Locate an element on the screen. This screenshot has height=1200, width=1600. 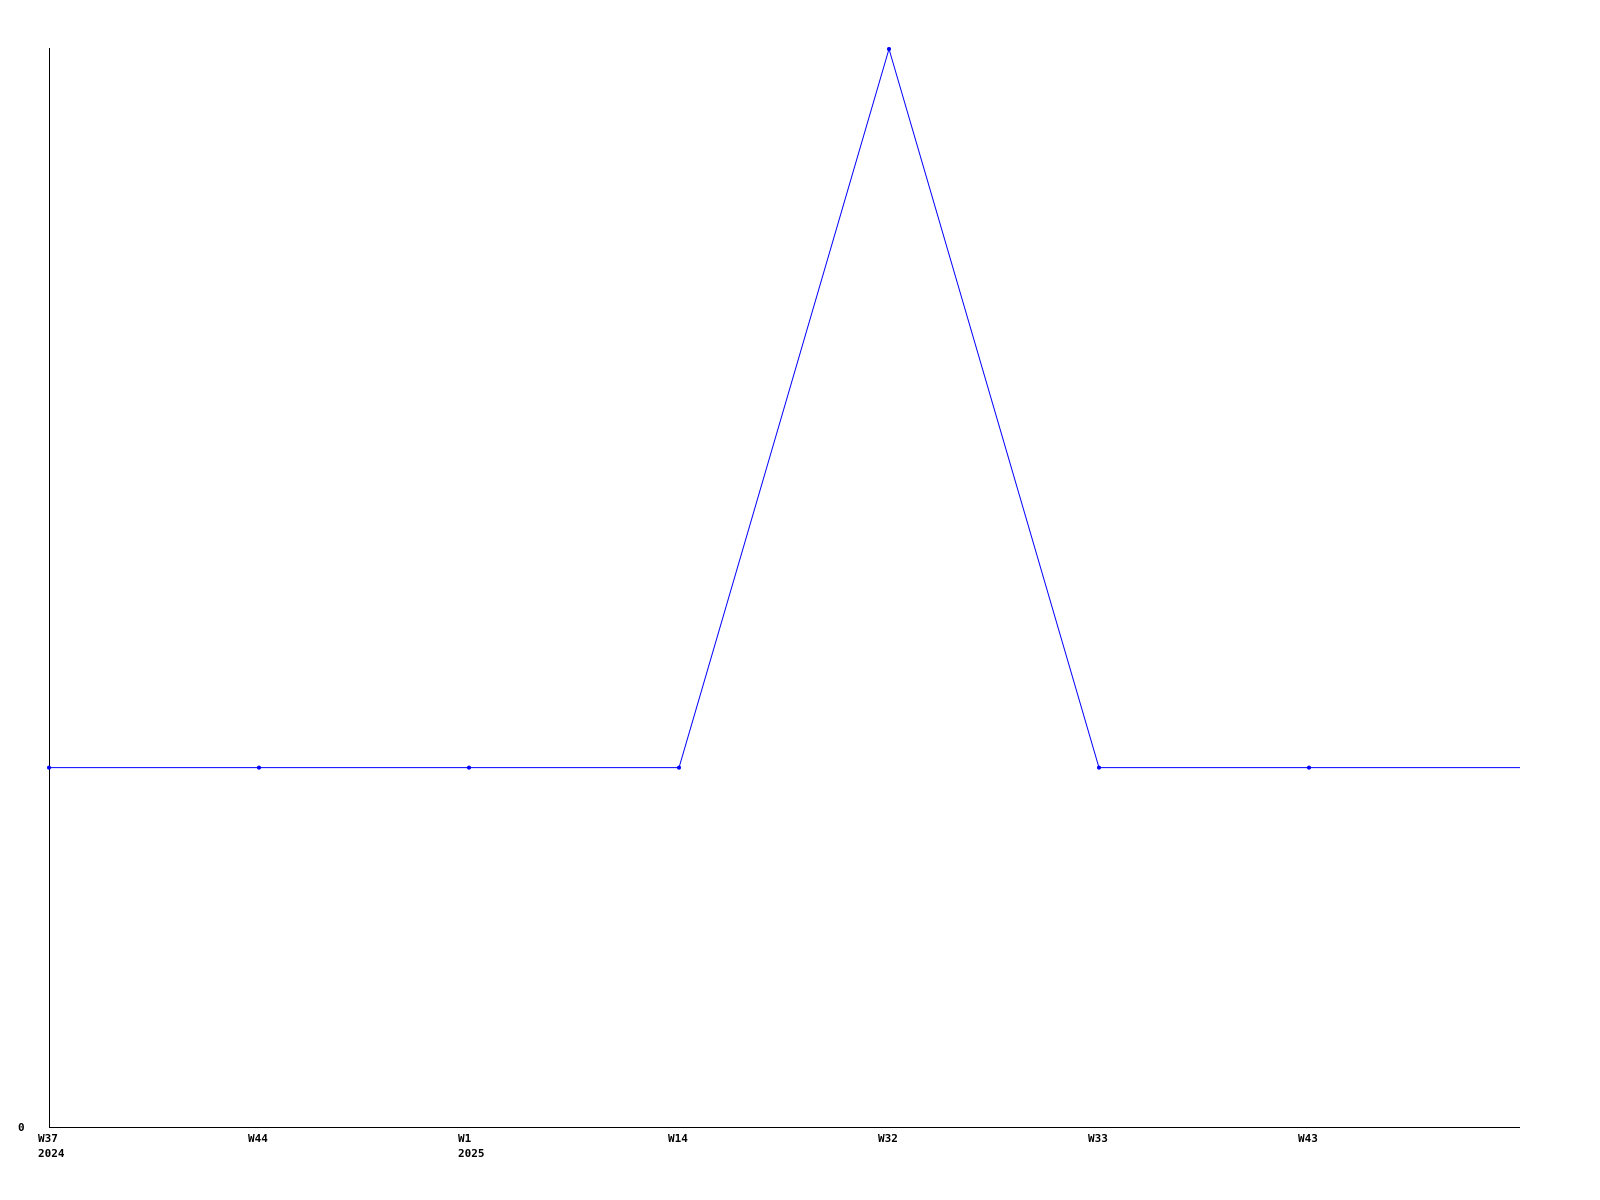
x-tick-label: W14 is located at coordinates (678, 1138).